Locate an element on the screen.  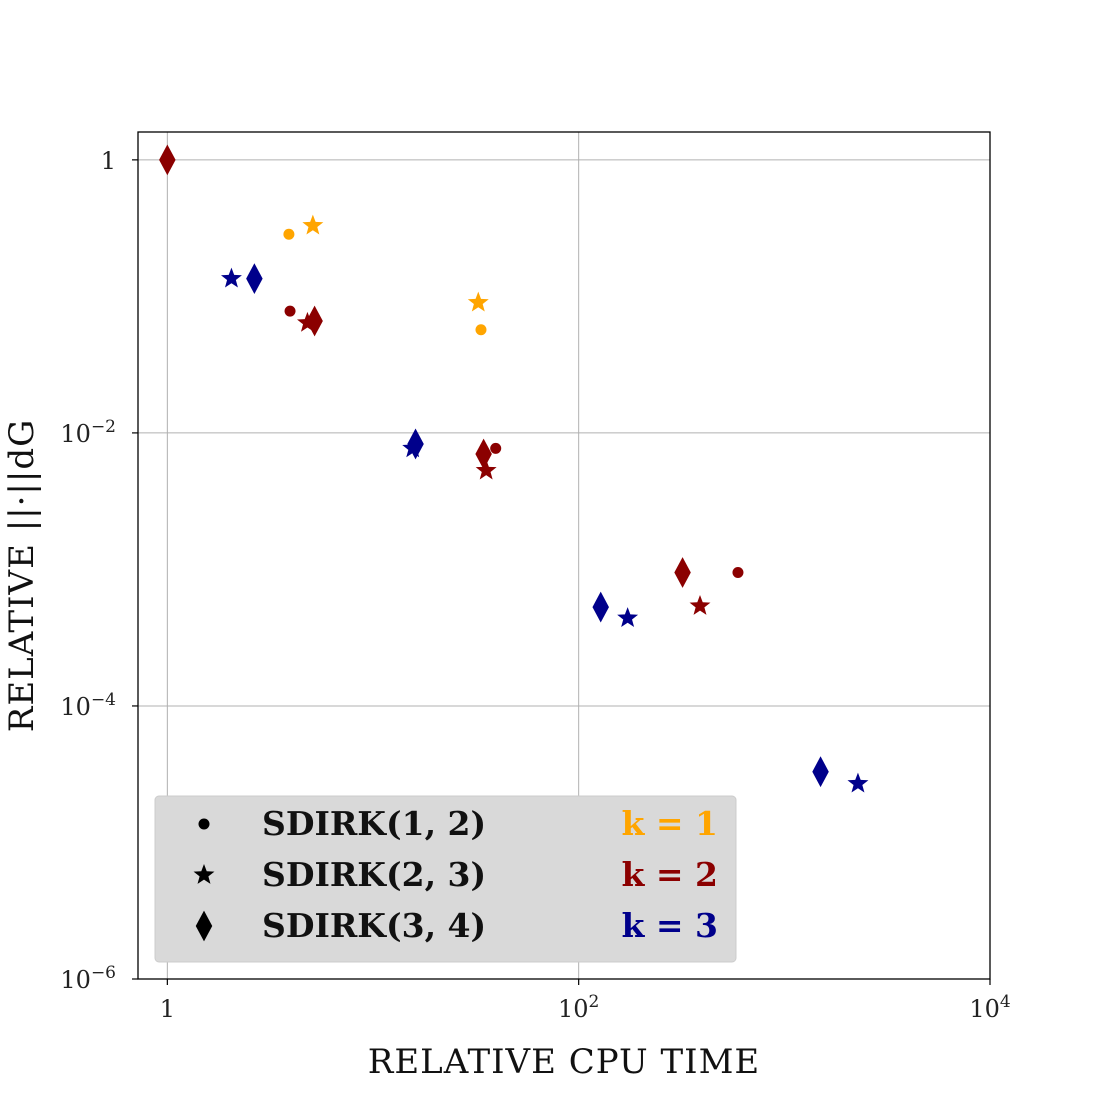
legend-k-label: k = 1 is located at coordinates (670, 823).